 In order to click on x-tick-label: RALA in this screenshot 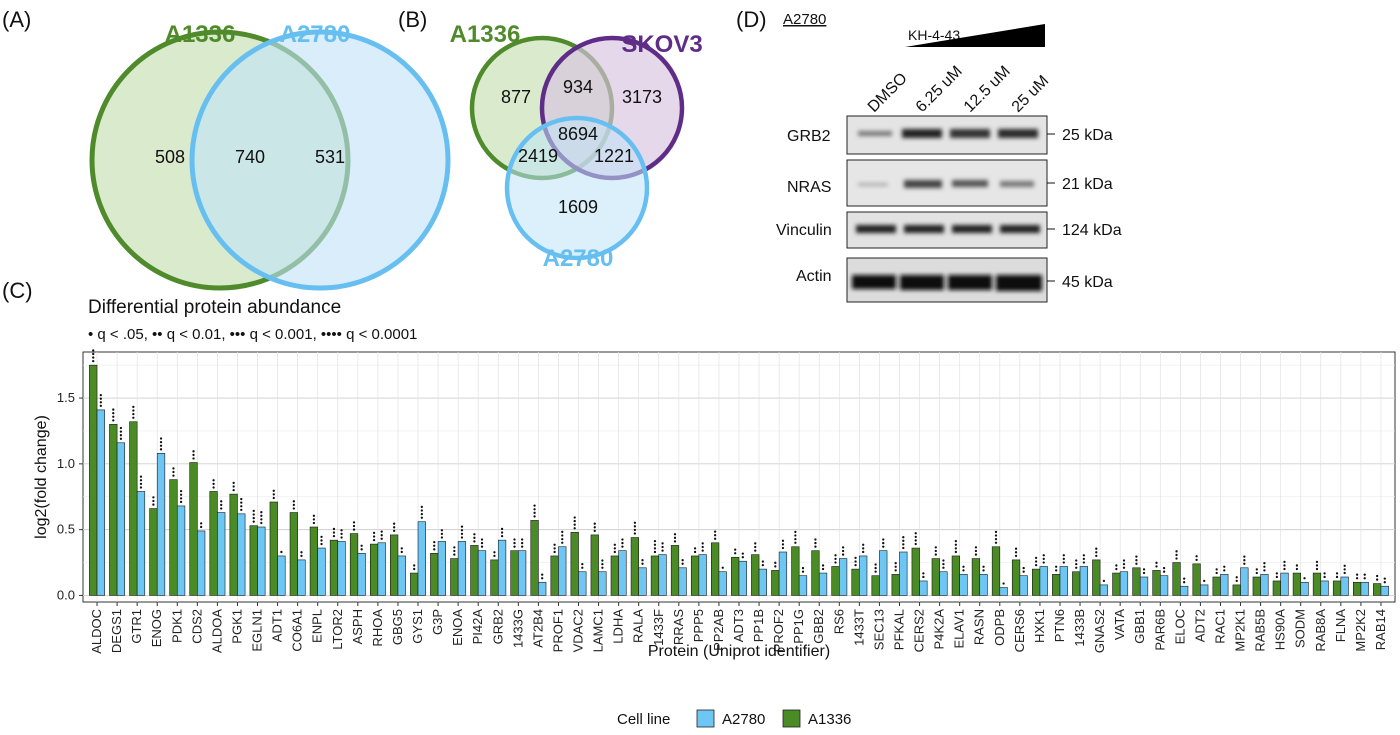, I will do `click(638, 626)`.